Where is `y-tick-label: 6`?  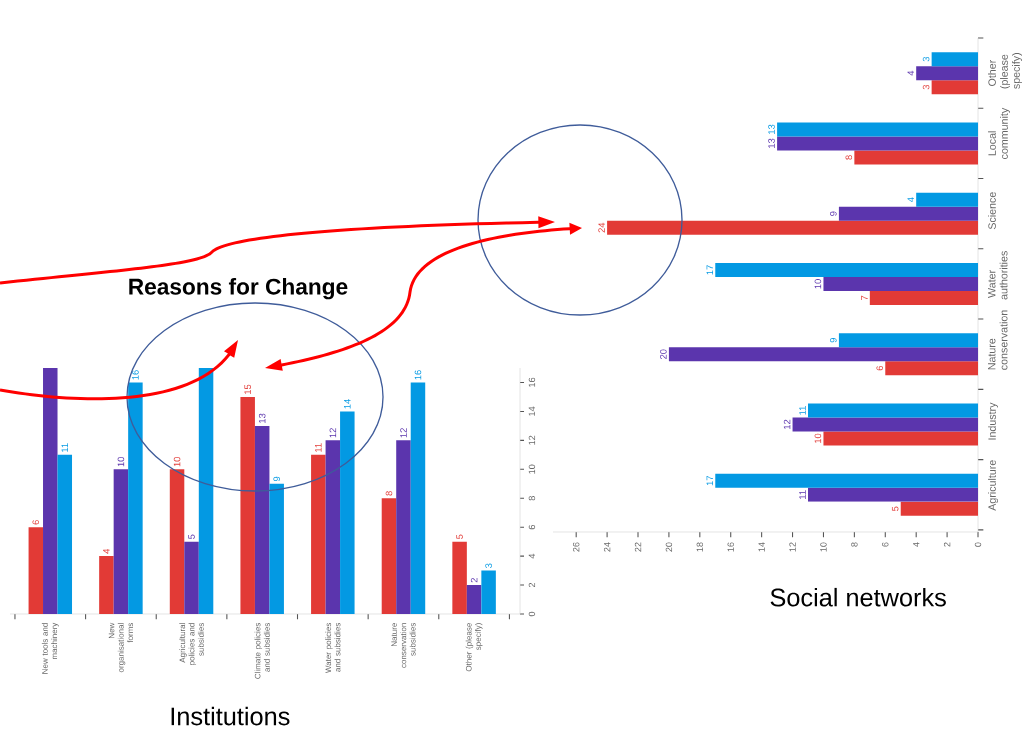
y-tick-label: 6 is located at coordinates (532, 527).